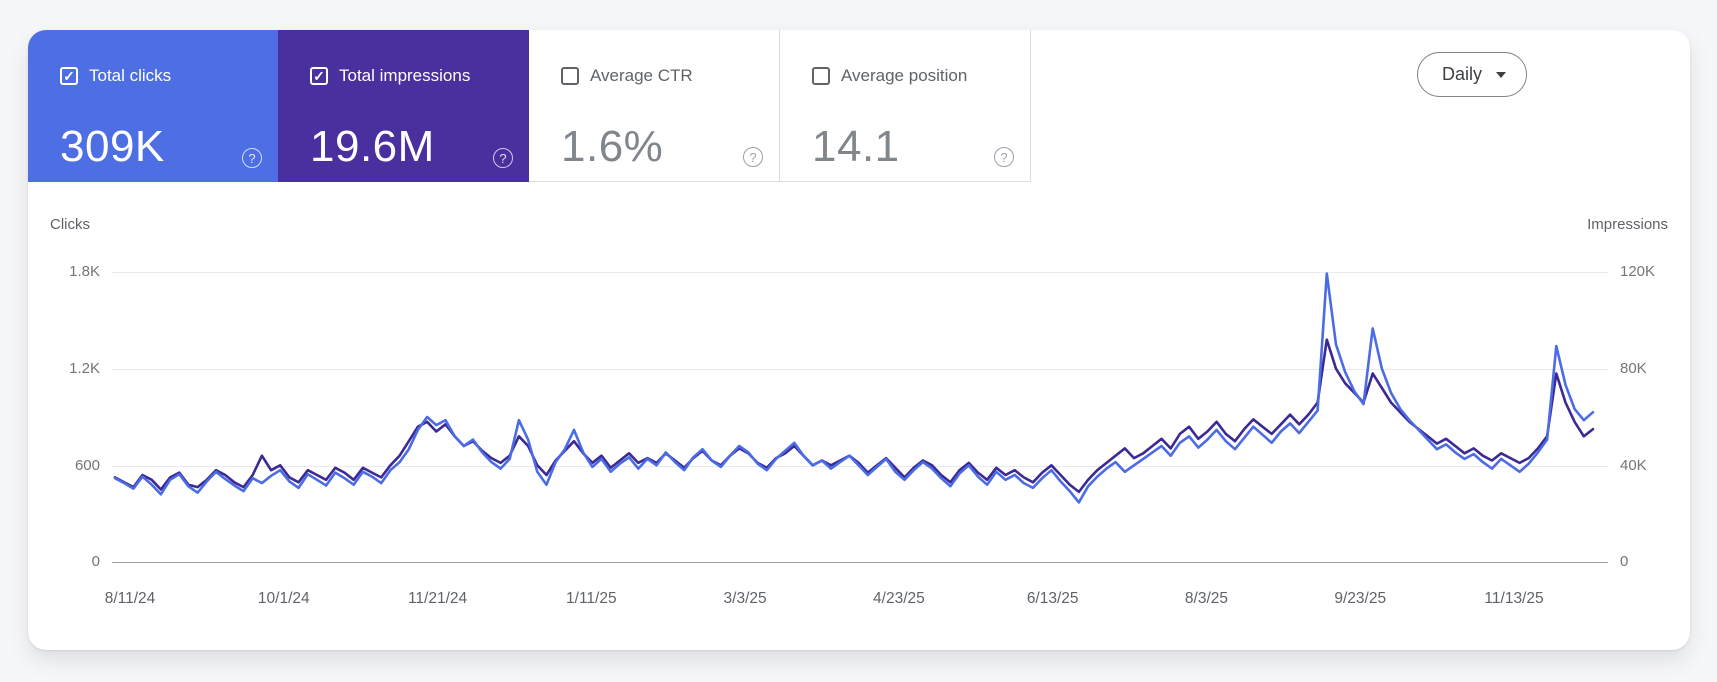  I want to click on y-axis-tick-right: 80K, so click(1633, 368).